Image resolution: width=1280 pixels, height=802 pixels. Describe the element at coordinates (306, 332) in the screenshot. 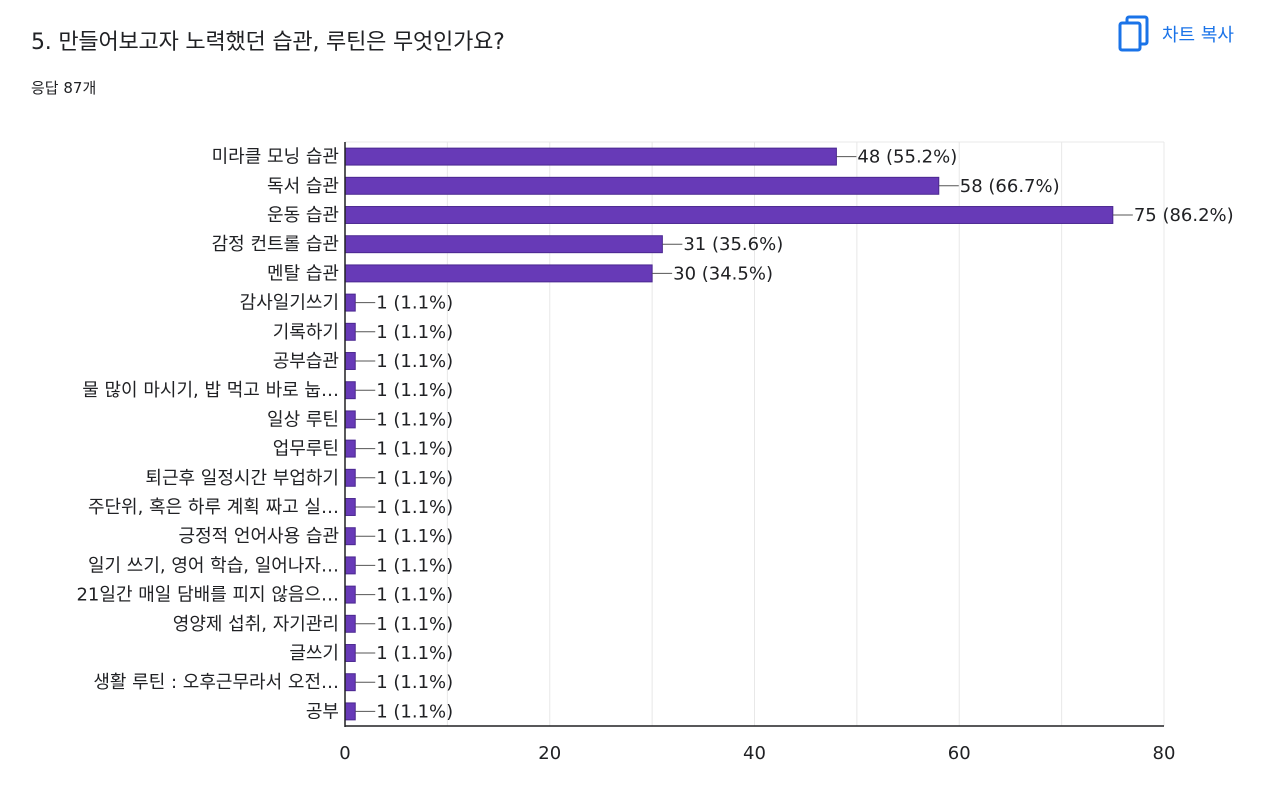

I see `category-label: 기록하기` at that location.